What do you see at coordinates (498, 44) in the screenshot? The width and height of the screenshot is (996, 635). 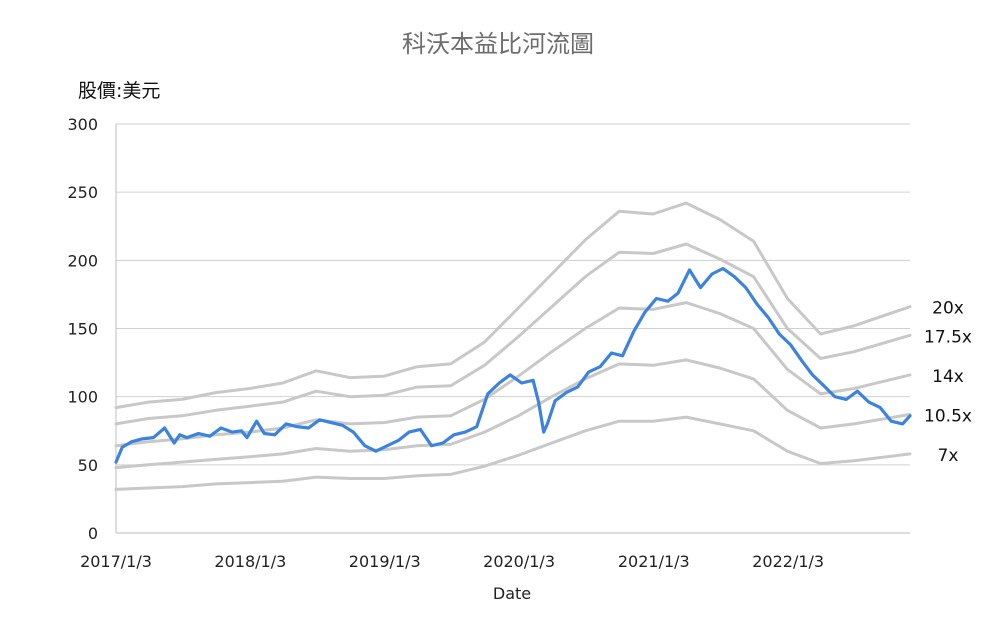 I see `chart-title: 科沃本益比河流圖` at bounding box center [498, 44].